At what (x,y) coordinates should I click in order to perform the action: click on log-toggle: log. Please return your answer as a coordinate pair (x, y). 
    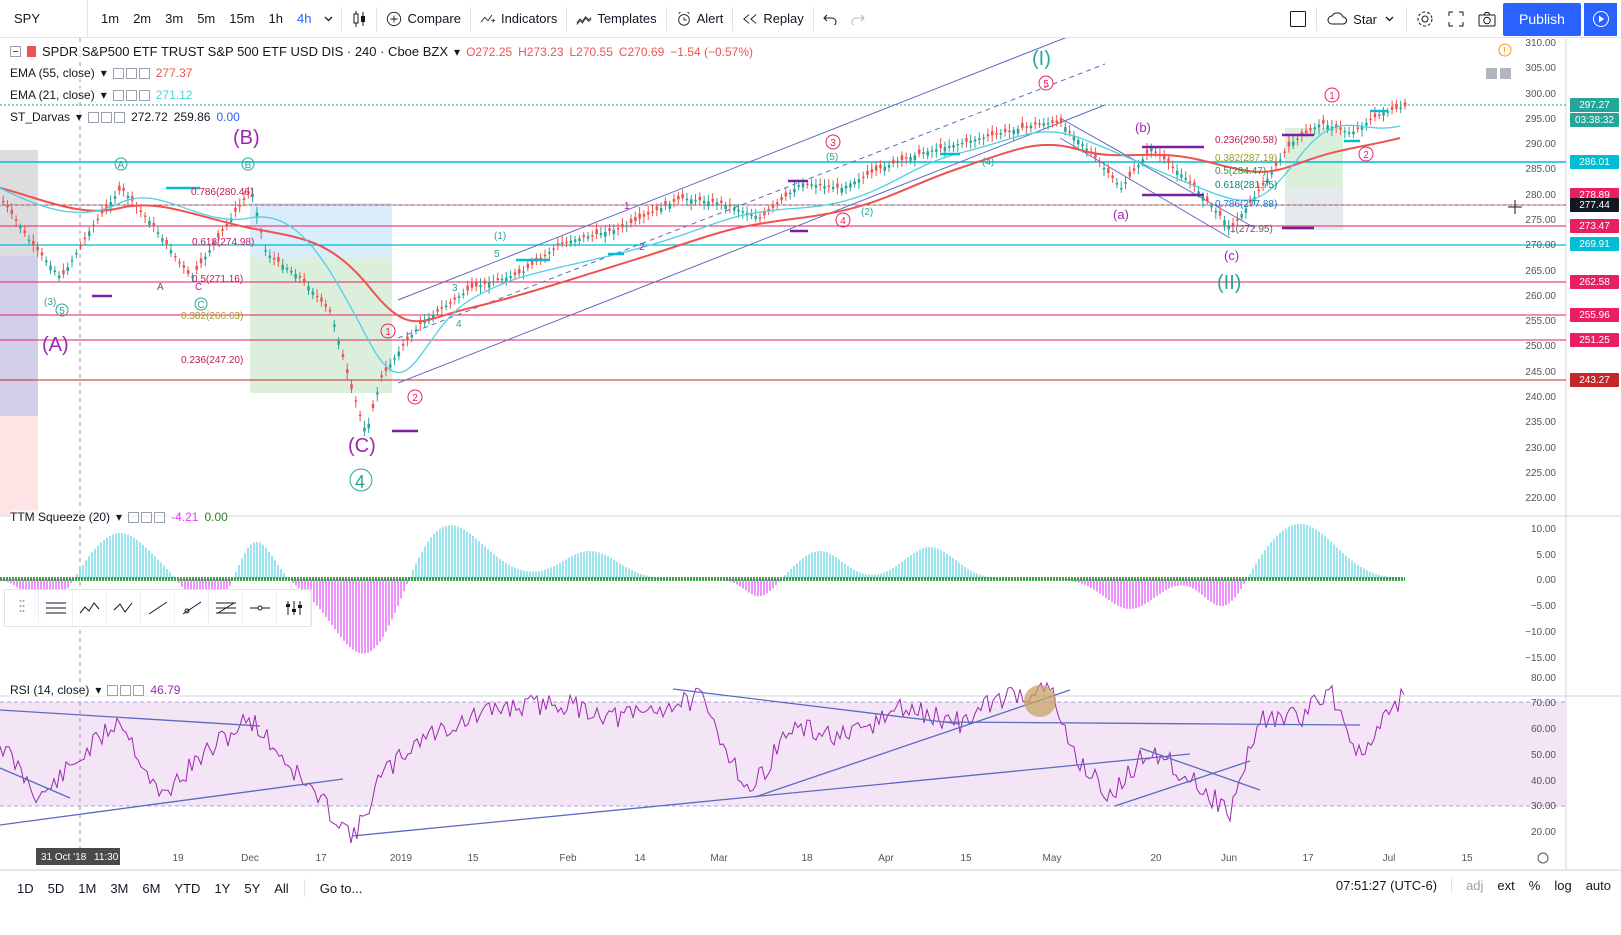
    Looking at the image, I should click on (1563, 885).